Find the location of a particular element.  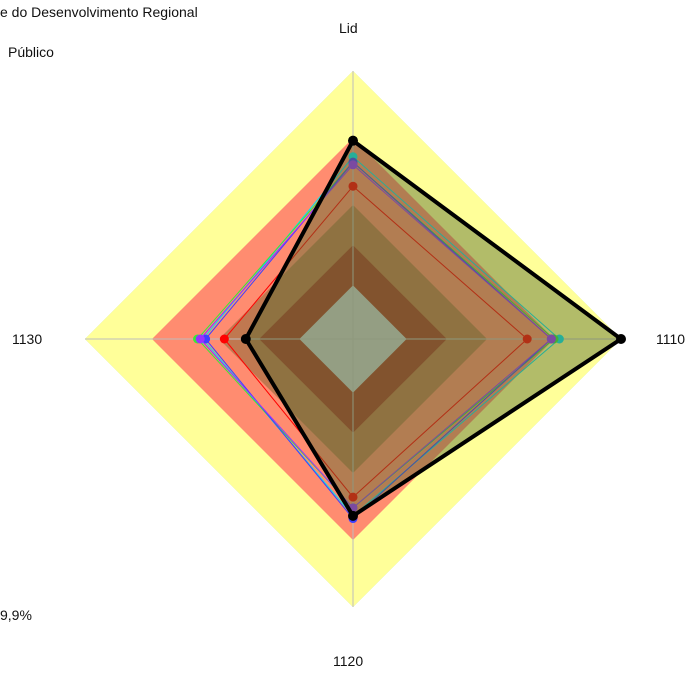

axis-label-1130: 1130 is located at coordinates (27, 339).